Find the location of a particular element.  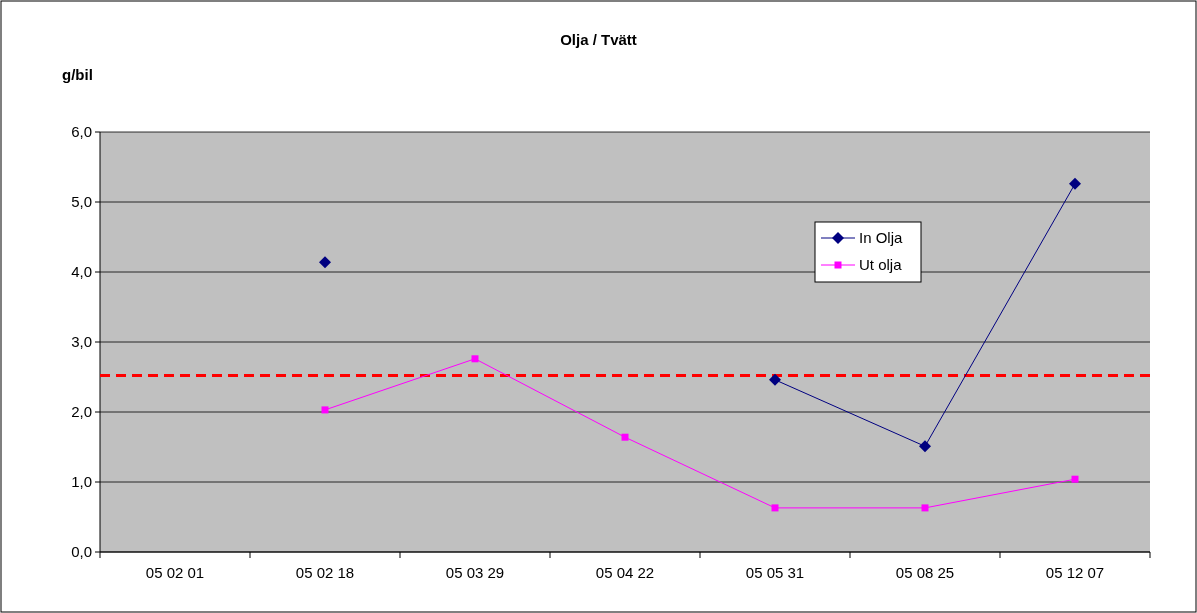

x-tick-label: 05 03 29 is located at coordinates (475, 572).